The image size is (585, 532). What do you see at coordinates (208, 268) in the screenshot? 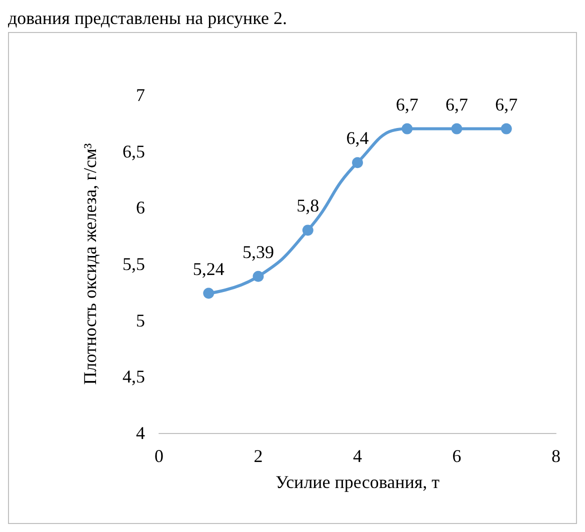
I see `data-label: 5,24` at bounding box center [208, 268].